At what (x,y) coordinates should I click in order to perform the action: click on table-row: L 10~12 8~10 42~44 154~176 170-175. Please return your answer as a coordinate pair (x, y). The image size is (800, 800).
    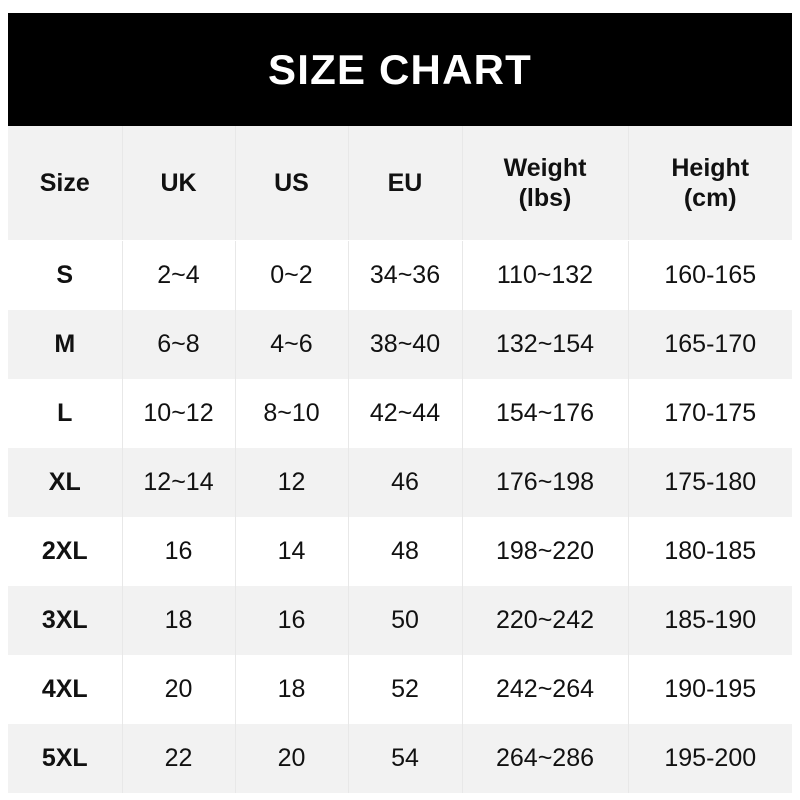
    Looking at the image, I should click on (400, 413).